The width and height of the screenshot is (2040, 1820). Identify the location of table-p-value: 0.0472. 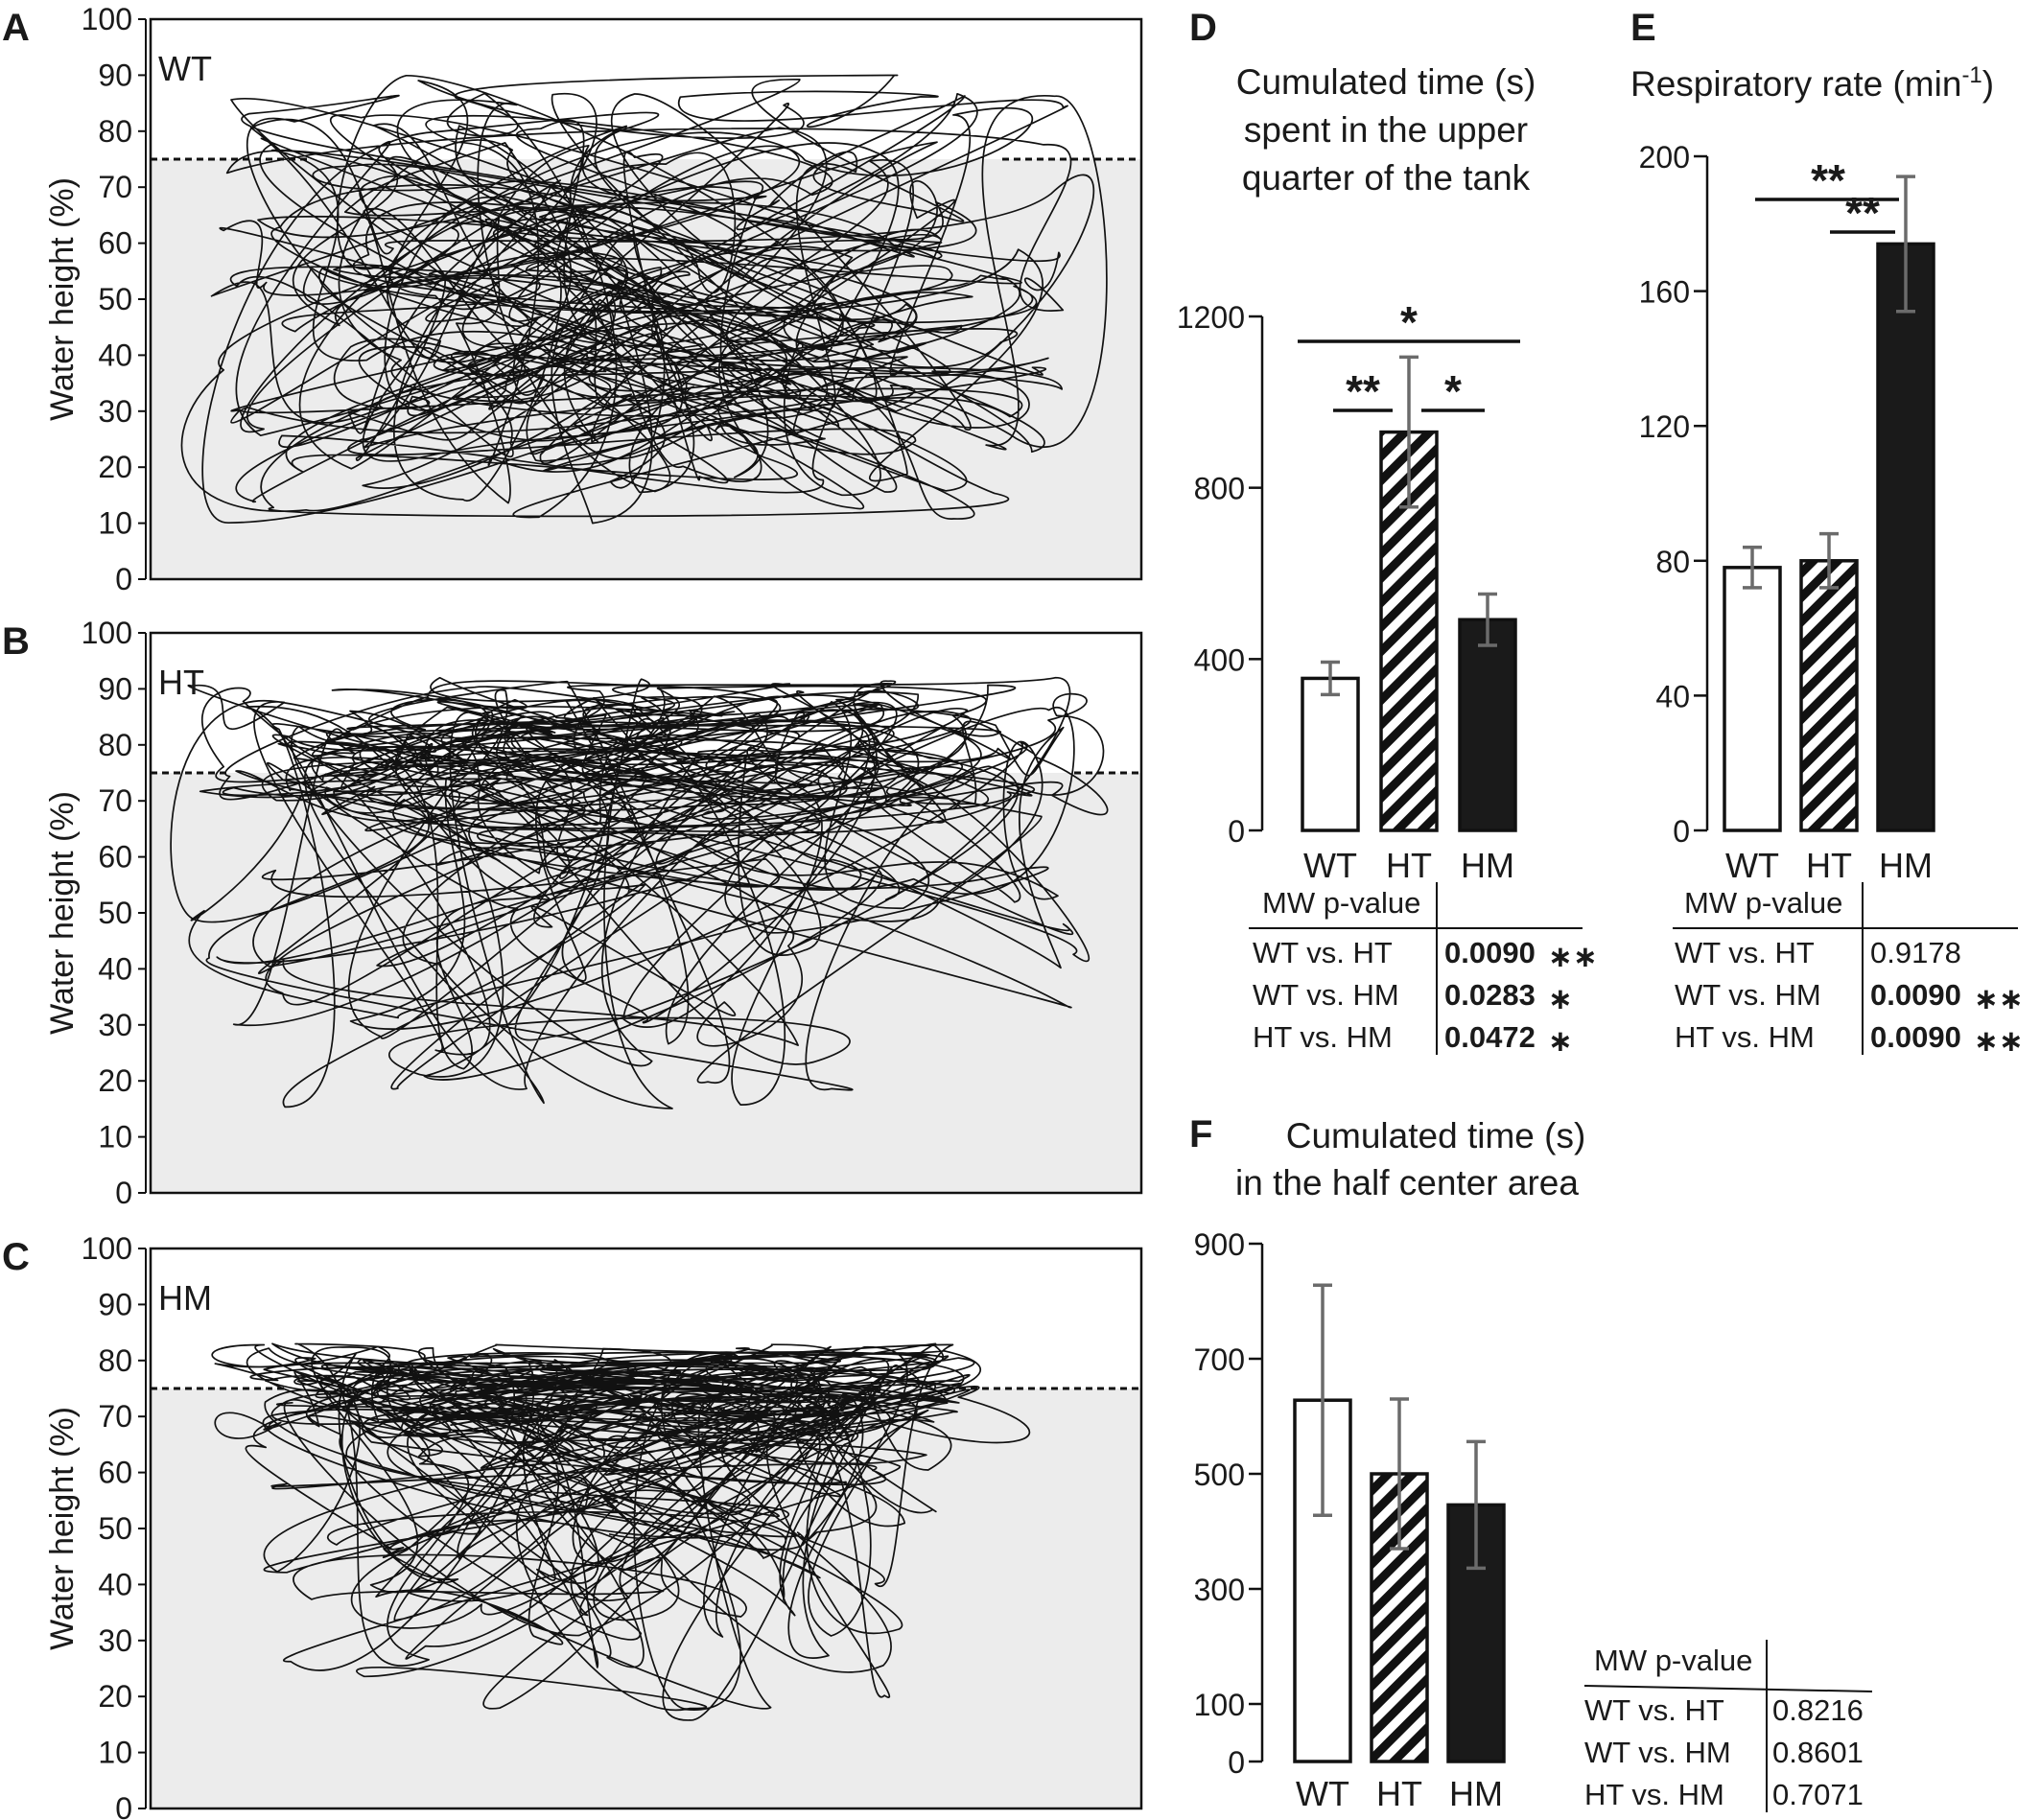
(1490, 1037).